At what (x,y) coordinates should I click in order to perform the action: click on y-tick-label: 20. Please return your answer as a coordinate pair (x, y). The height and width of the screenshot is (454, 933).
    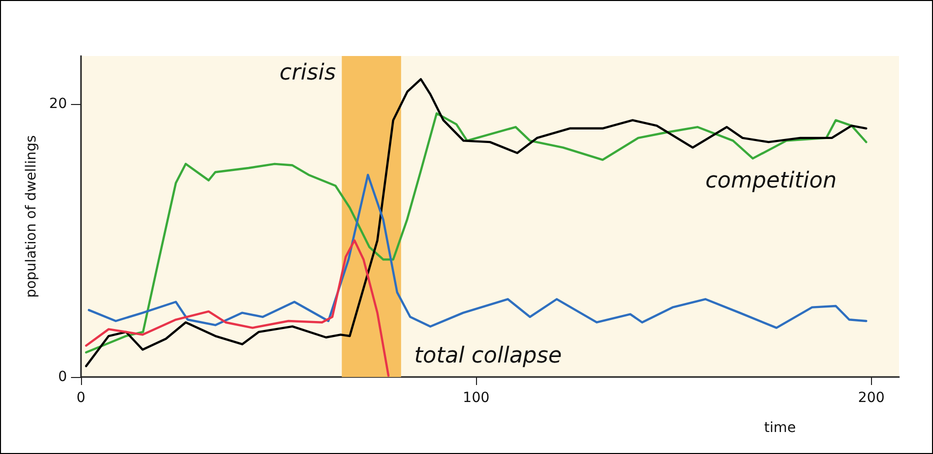
    Looking at the image, I should click on (58, 104).